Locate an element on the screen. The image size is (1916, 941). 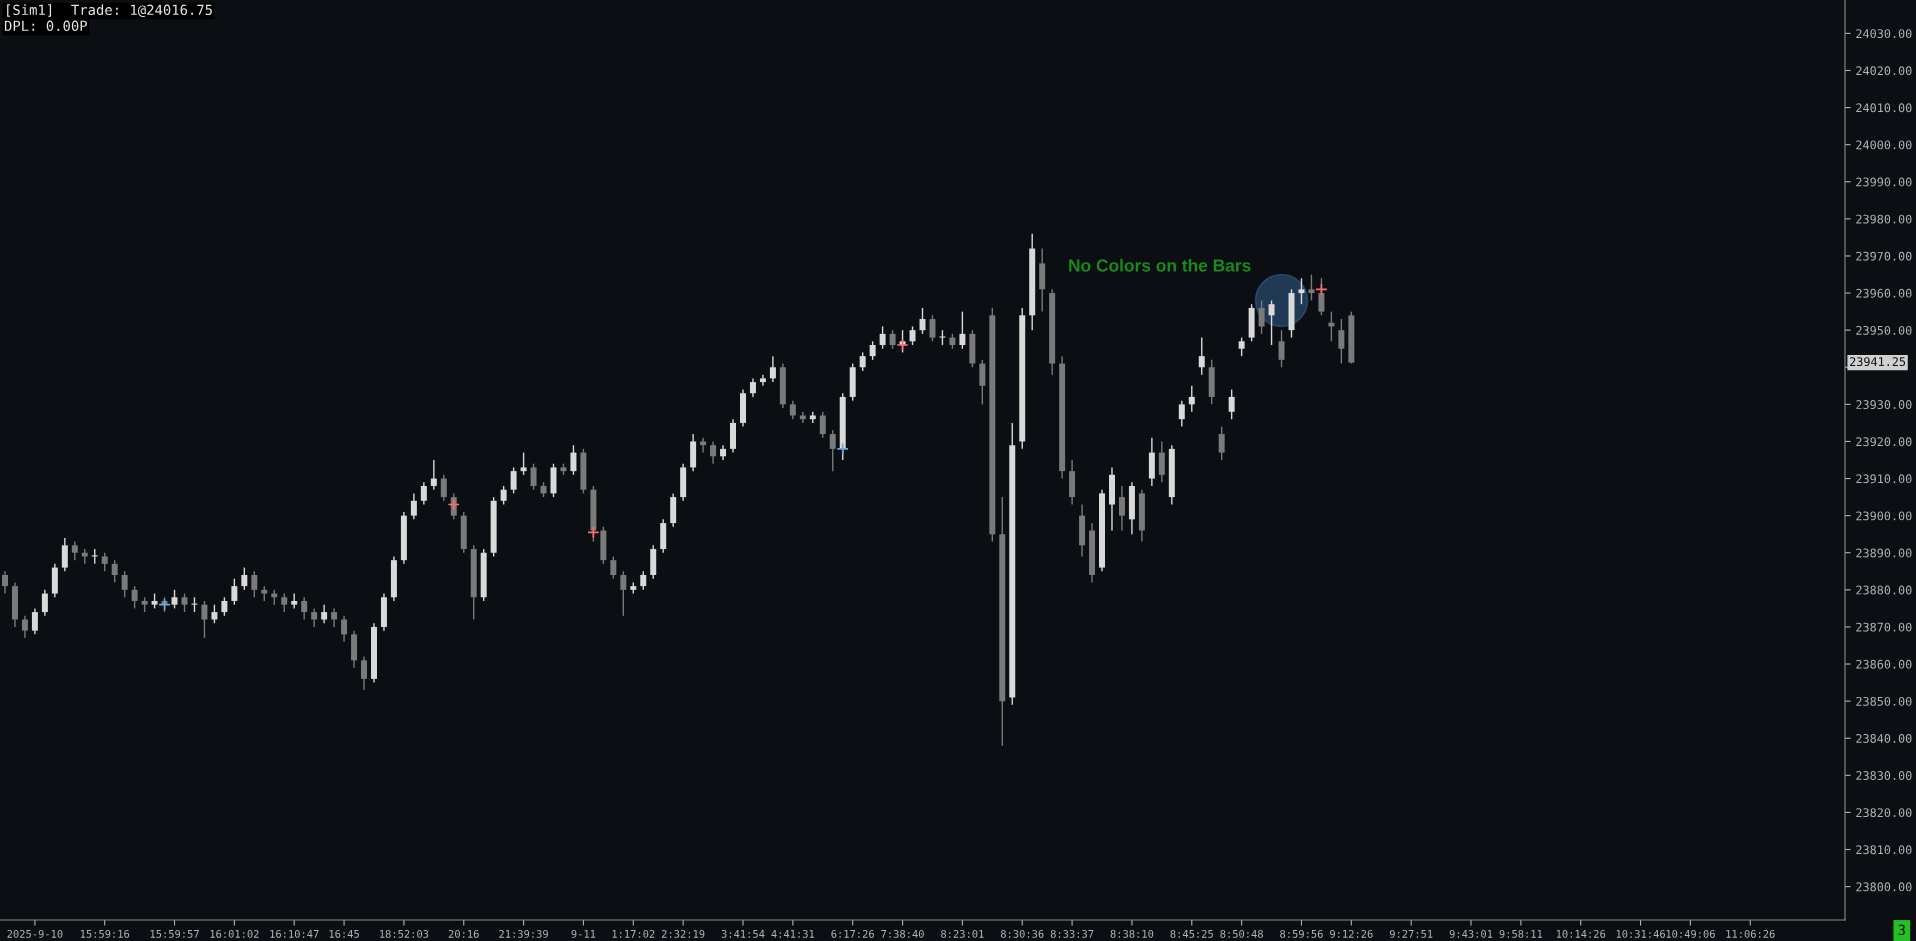
x-tick-label: 9-11 is located at coordinates (583, 933).